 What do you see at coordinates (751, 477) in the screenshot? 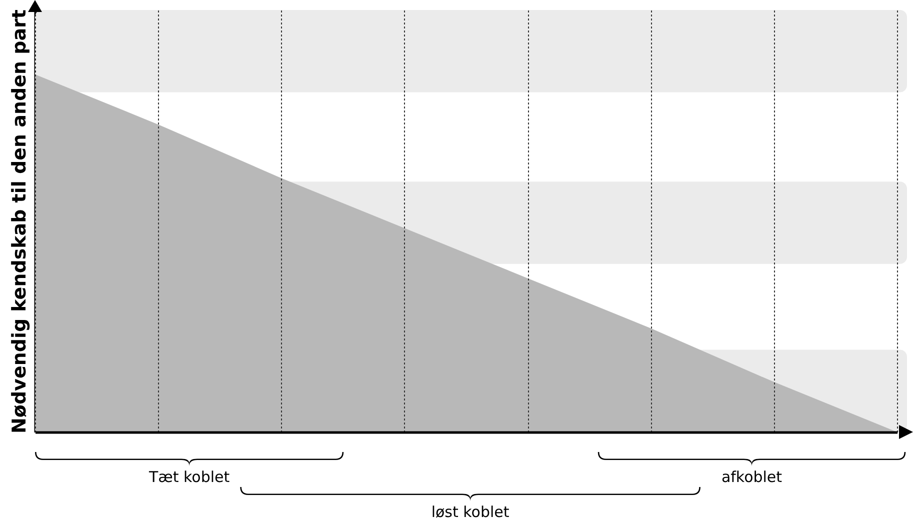
I see `text: afkoblet` at bounding box center [751, 477].